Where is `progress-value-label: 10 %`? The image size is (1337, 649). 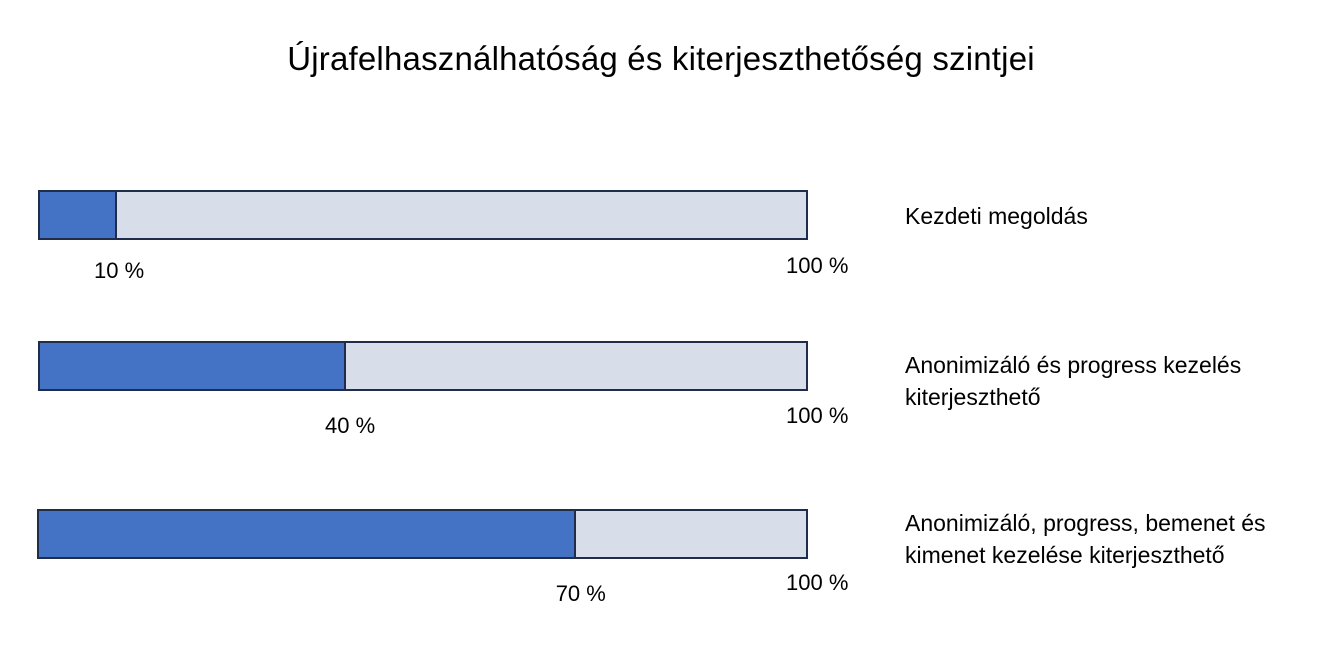 progress-value-label: 10 % is located at coordinates (119, 270).